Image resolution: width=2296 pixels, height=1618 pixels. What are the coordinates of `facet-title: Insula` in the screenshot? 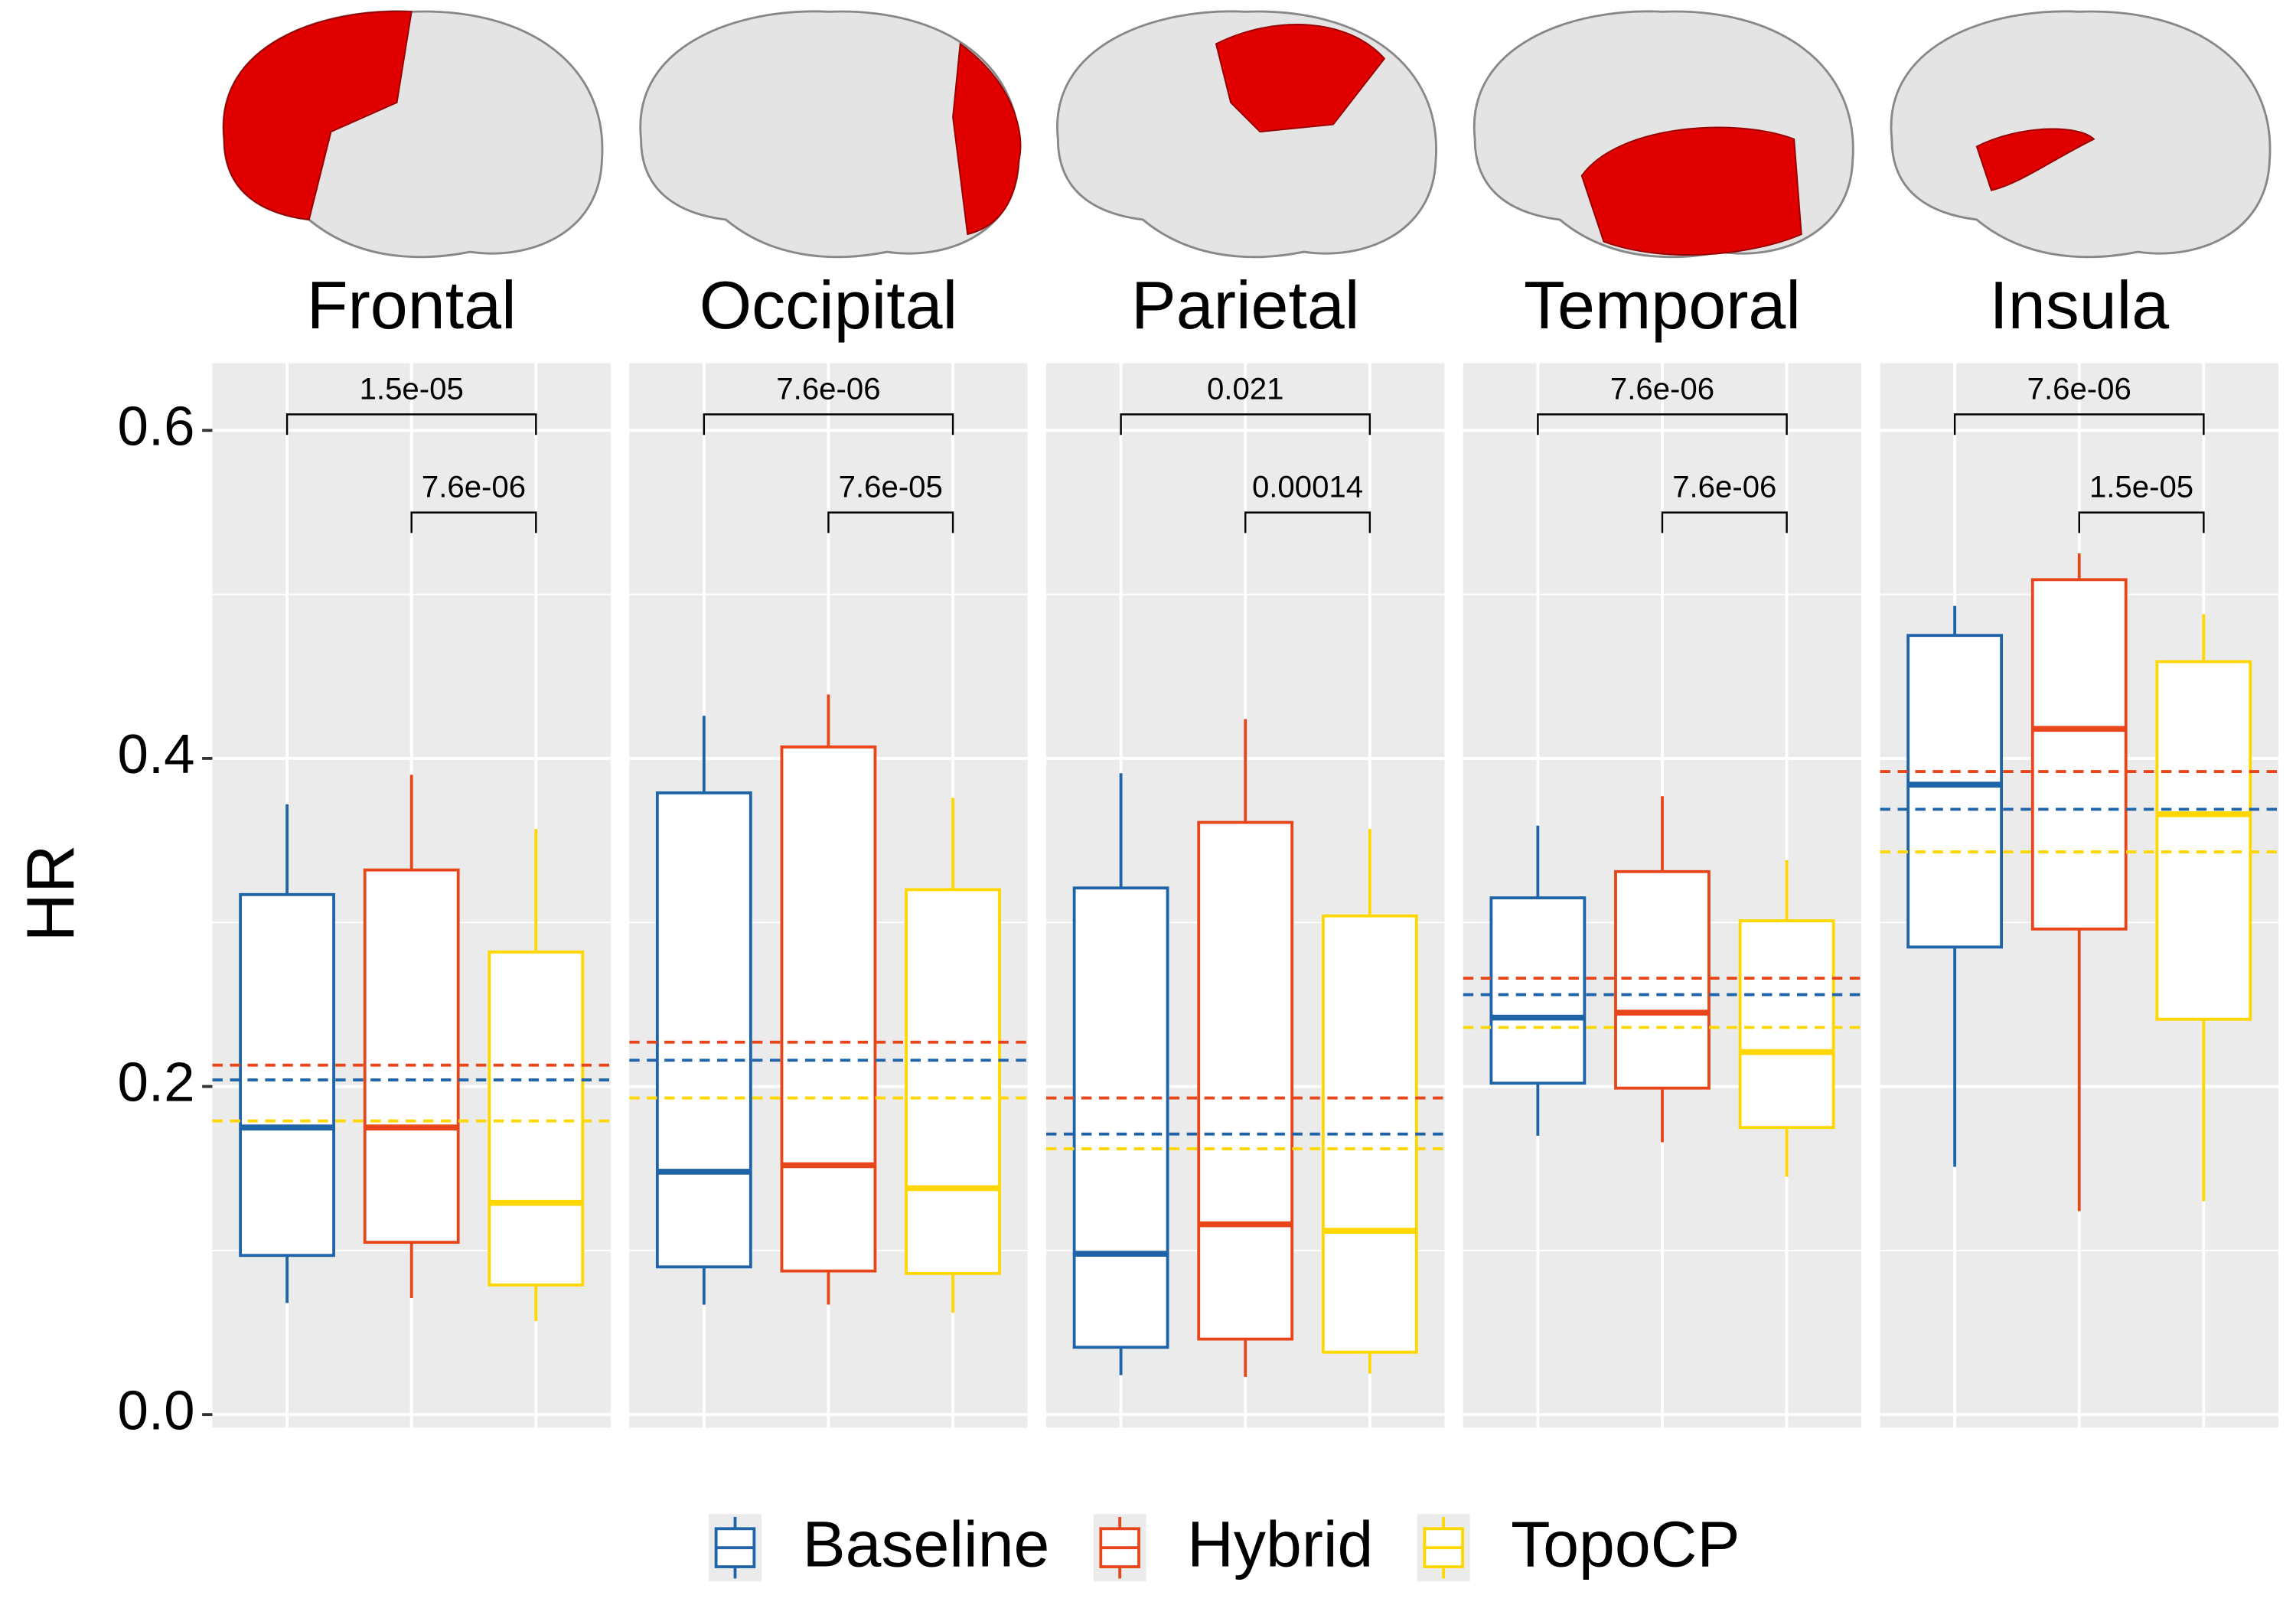 It's located at (2079, 305).